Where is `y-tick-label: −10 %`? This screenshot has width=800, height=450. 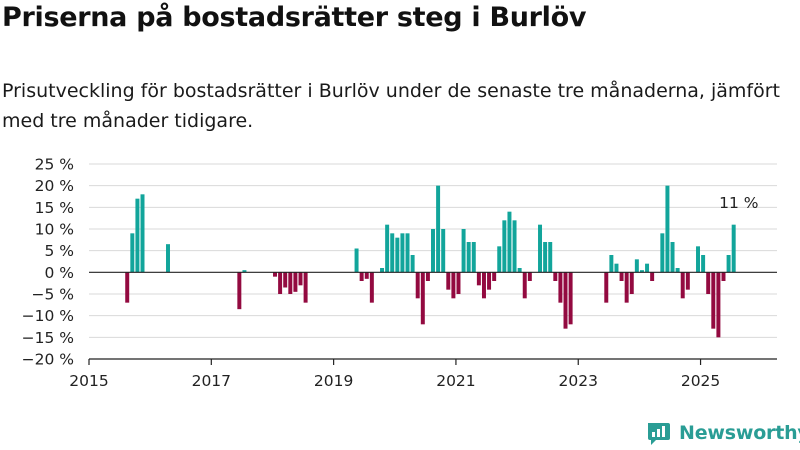 y-tick-label: −10 % is located at coordinates (48, 316).